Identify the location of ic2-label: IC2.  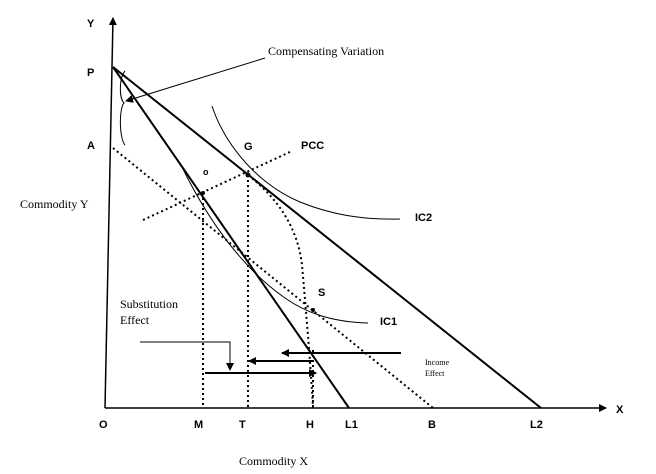
(423, 218).